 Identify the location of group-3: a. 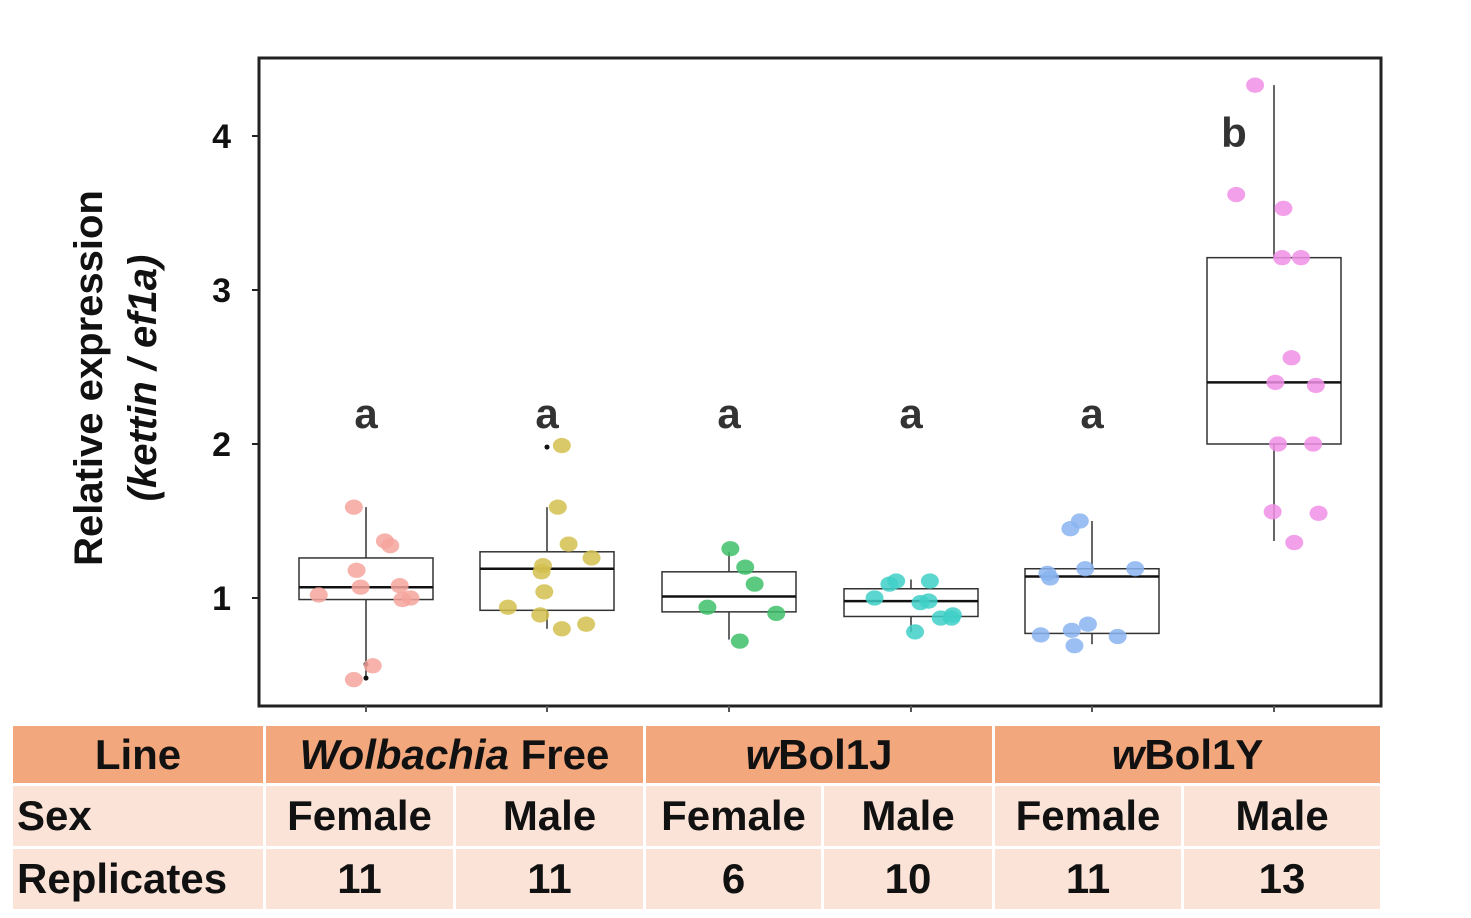
(729, 519).